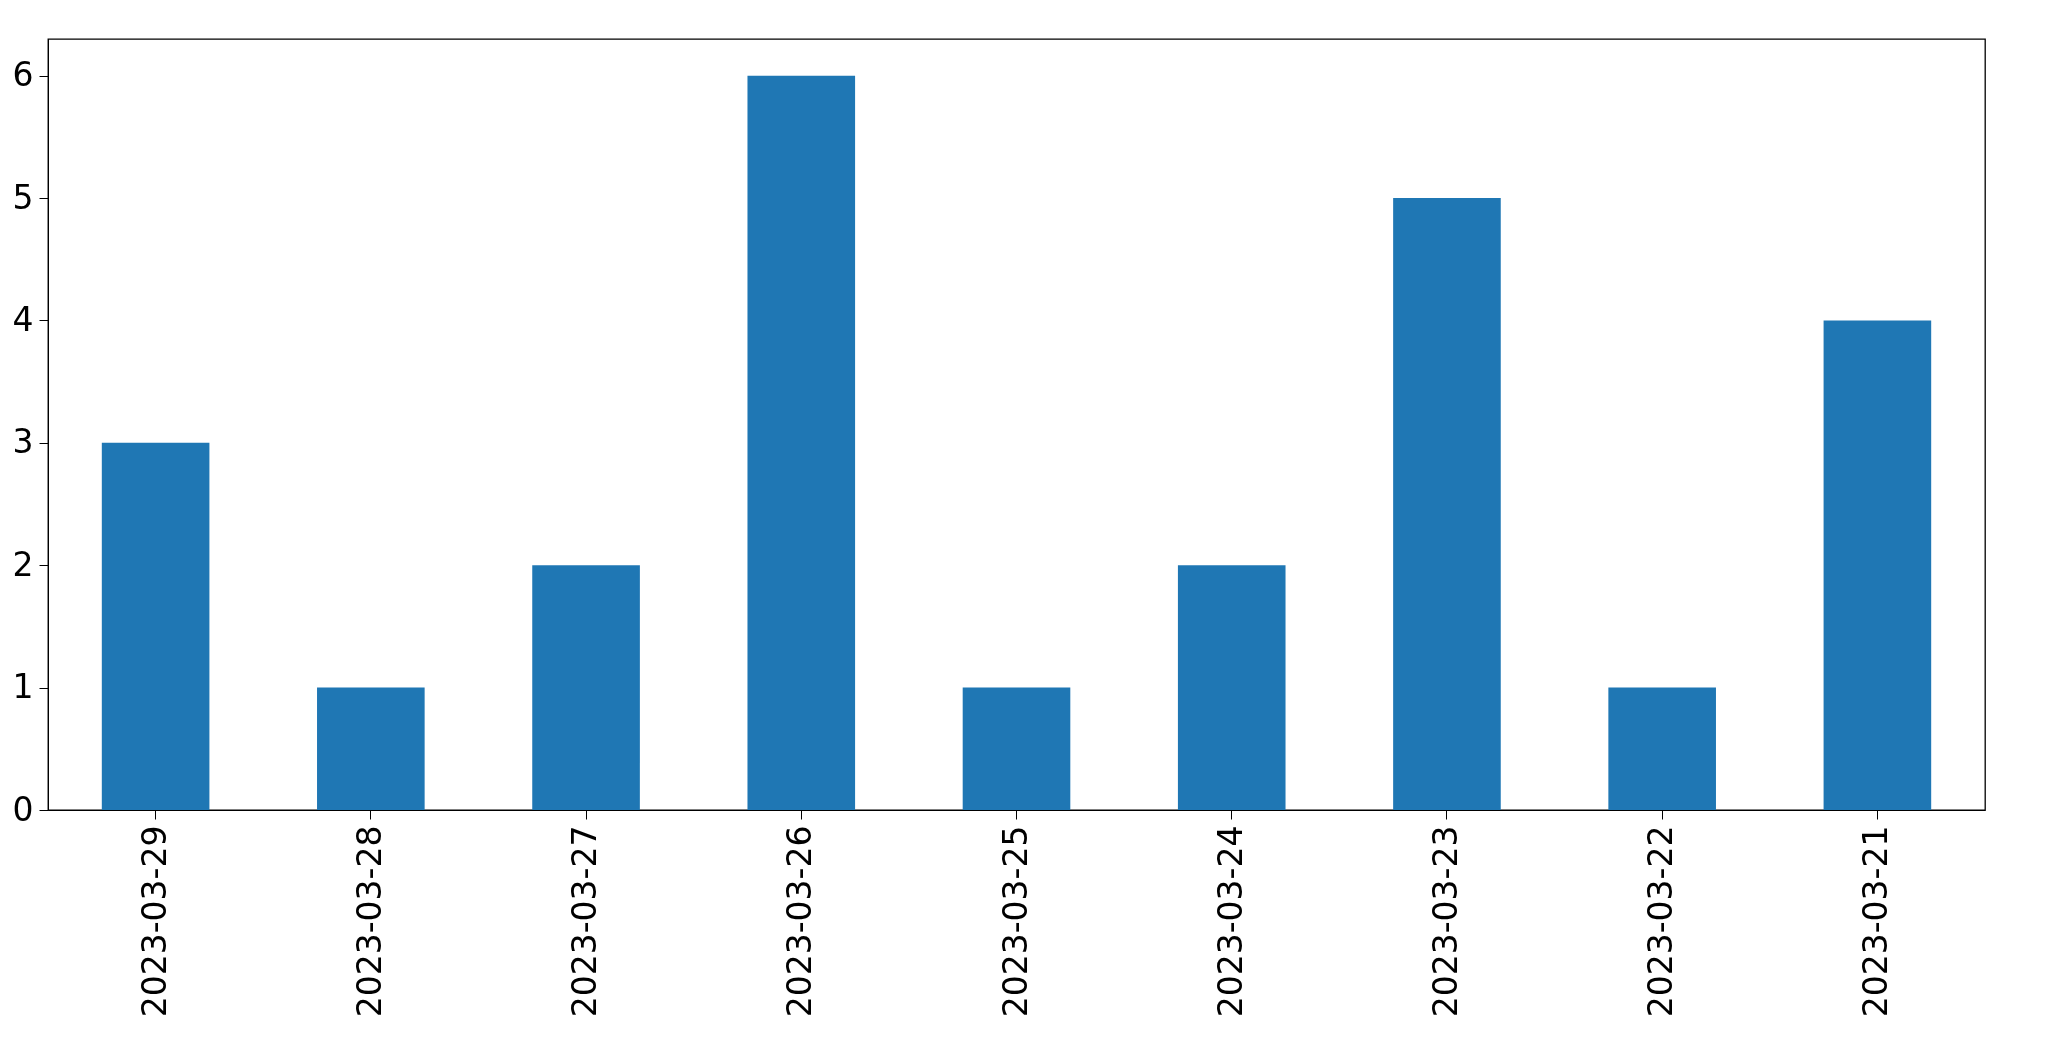  Describe the element at coordinates (800, 921) in the screenshot. I see `x-tick-label: 2023-03-26` at that location.